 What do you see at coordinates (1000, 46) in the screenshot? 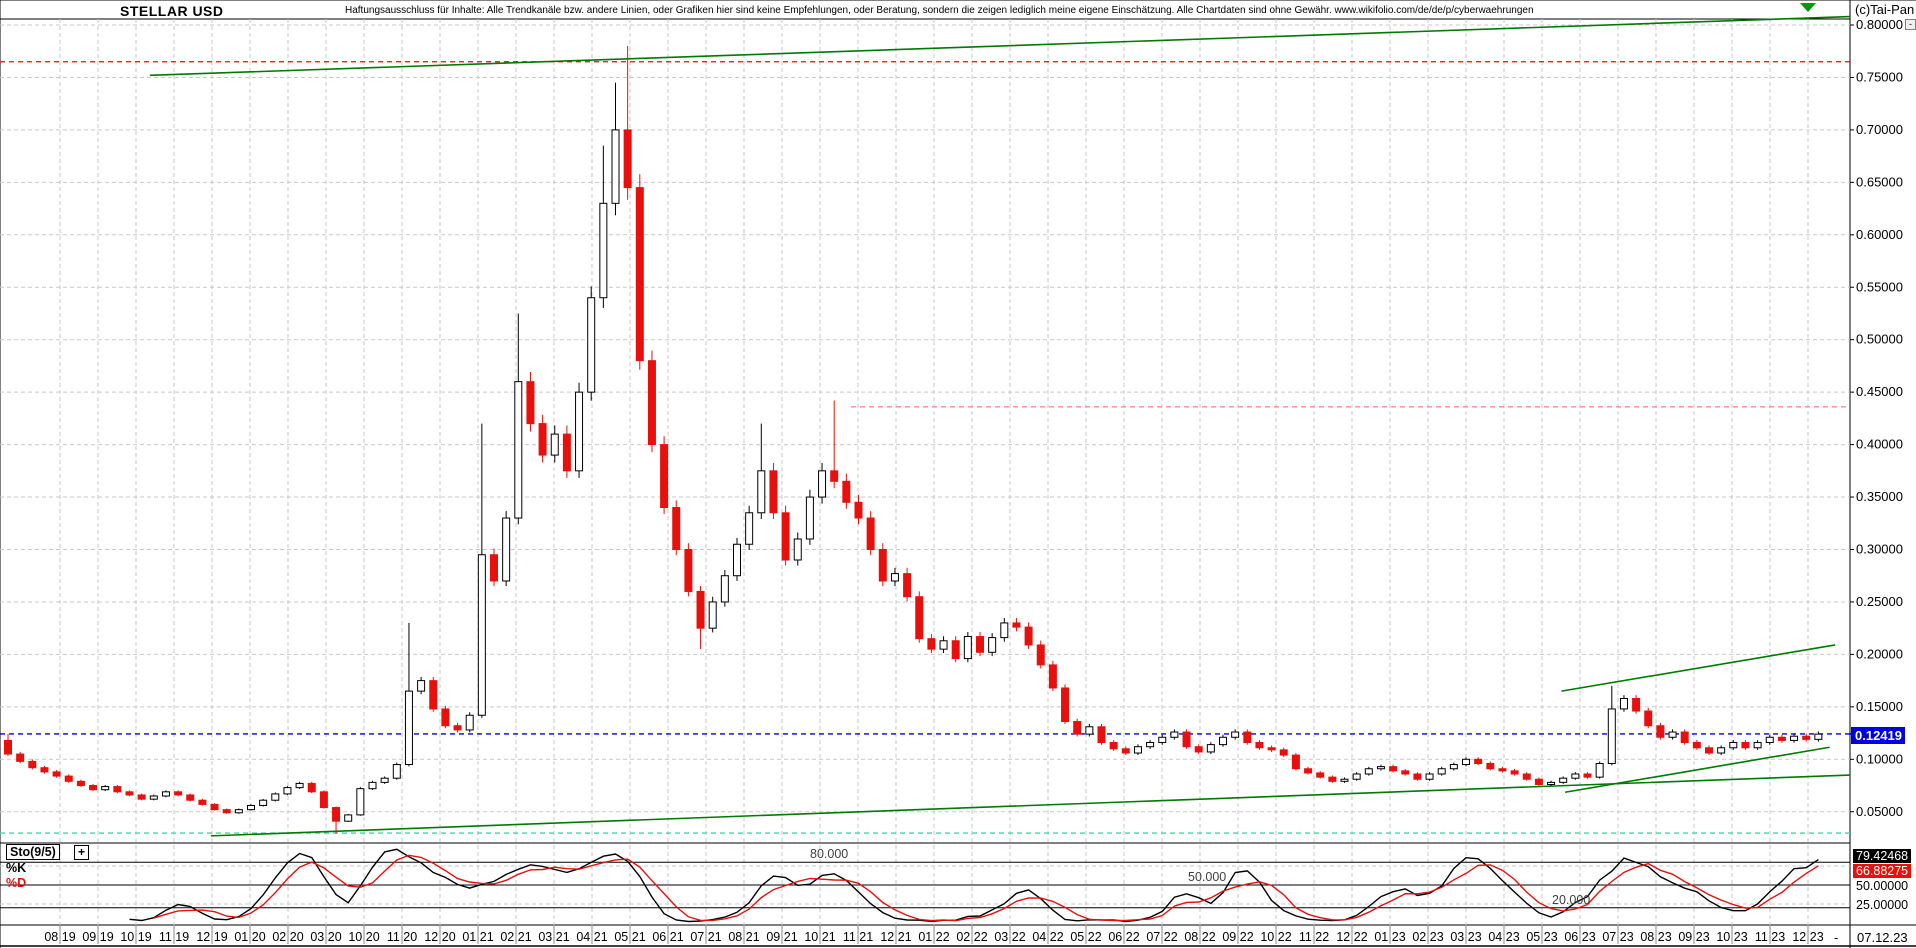
I see `long-resistance-trendline` at bounding box center [1000, 46].